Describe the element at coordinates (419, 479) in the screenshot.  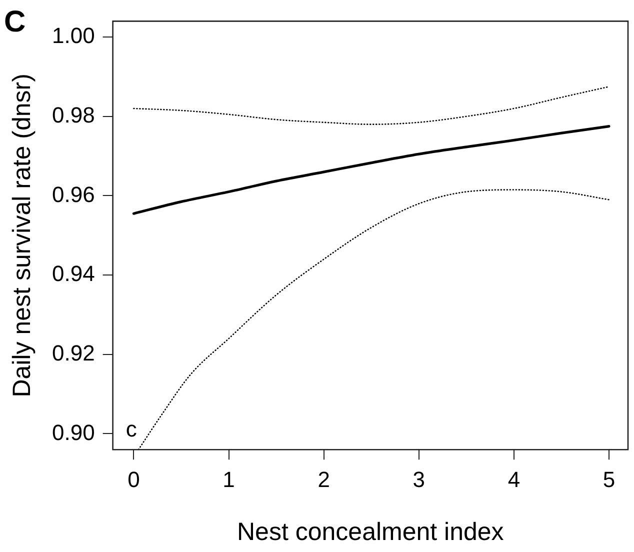
I see `x-tick-label: 3` at that location.